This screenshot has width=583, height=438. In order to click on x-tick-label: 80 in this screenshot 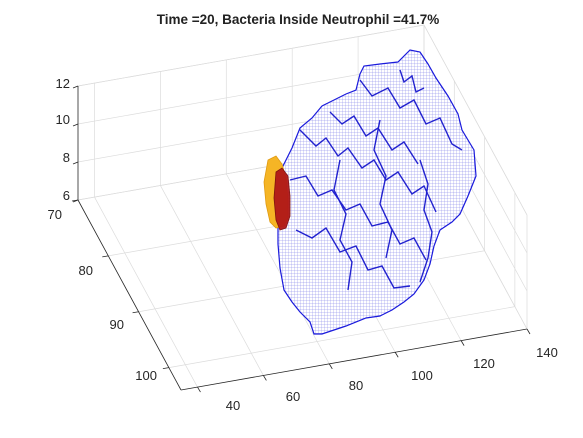, I will do `click(356, 385)`.